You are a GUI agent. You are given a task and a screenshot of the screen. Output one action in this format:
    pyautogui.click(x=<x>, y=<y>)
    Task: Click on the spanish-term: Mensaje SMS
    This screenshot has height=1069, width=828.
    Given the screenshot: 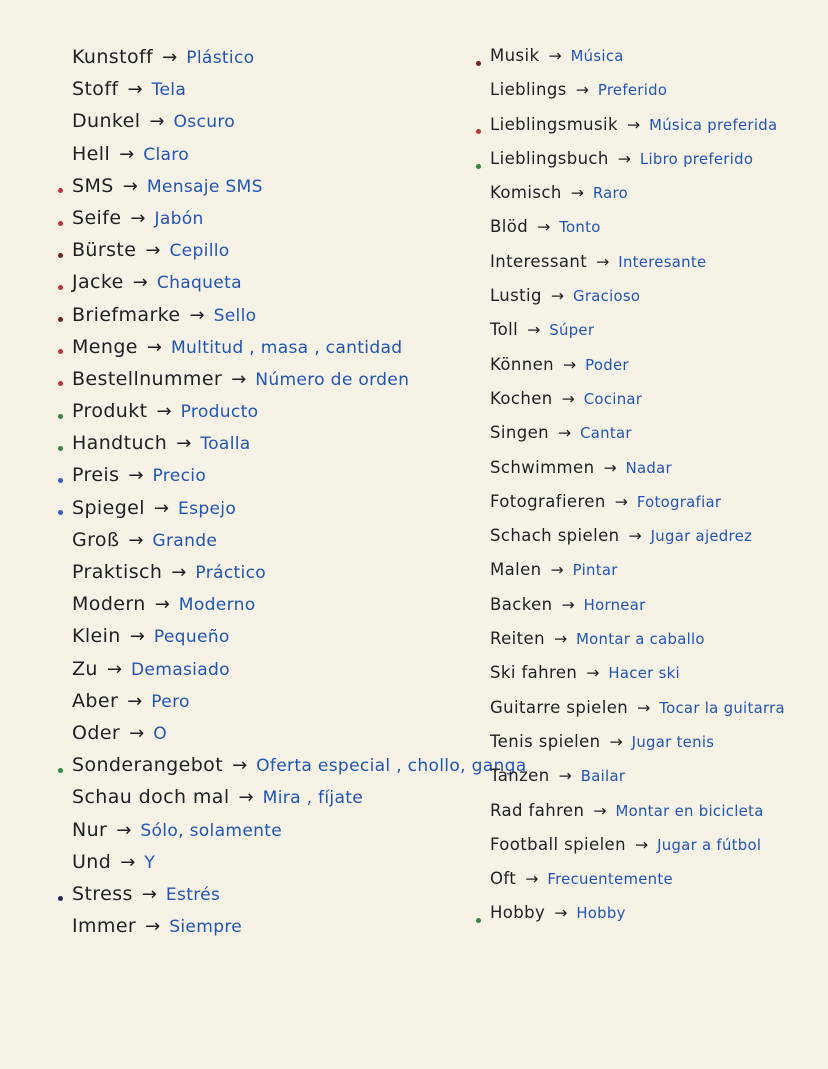 What is the action you would take?
    pyautogui.click(x=204, y=186)
    